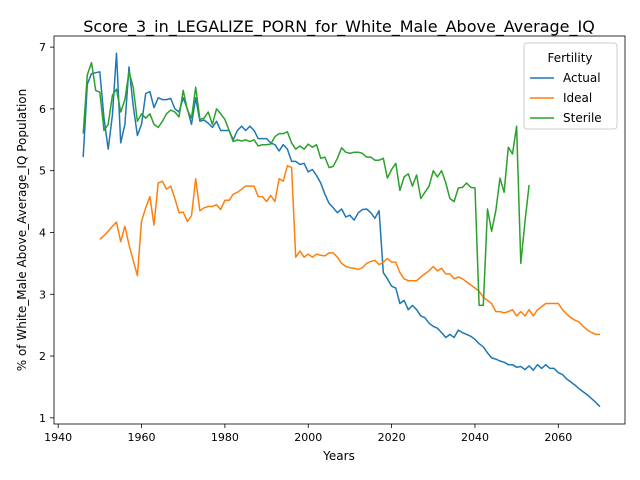 Image resolution: width=640 pixels, height=480 pixels. I want to click on x-tick-label: 1960, so click(142, 437).